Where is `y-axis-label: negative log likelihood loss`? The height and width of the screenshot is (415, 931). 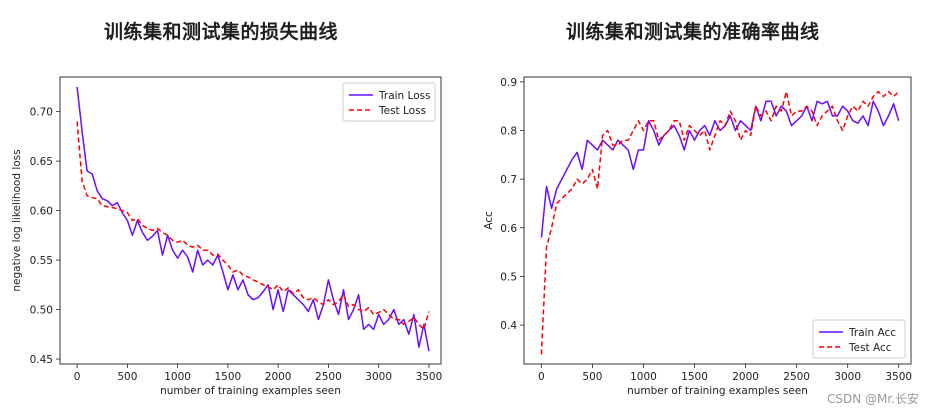
y-axis-label: negative log likelihood loss is located at coordinates (17, 220).